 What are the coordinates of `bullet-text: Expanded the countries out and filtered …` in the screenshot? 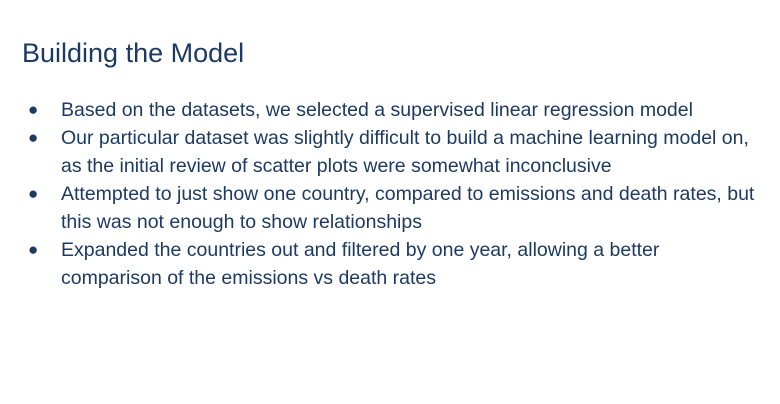 It's located at (360, 264).